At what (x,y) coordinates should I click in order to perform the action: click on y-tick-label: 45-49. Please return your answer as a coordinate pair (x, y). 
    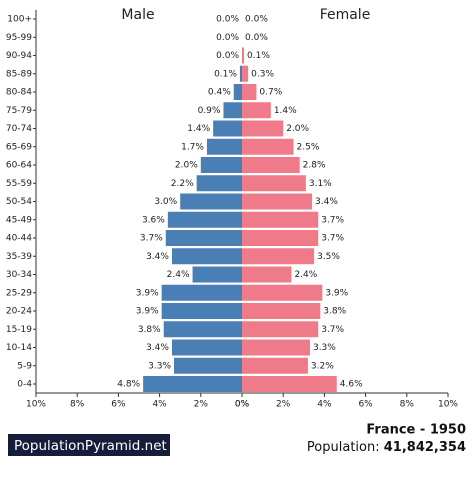
    Looking at the image, I should click on (19, 220).